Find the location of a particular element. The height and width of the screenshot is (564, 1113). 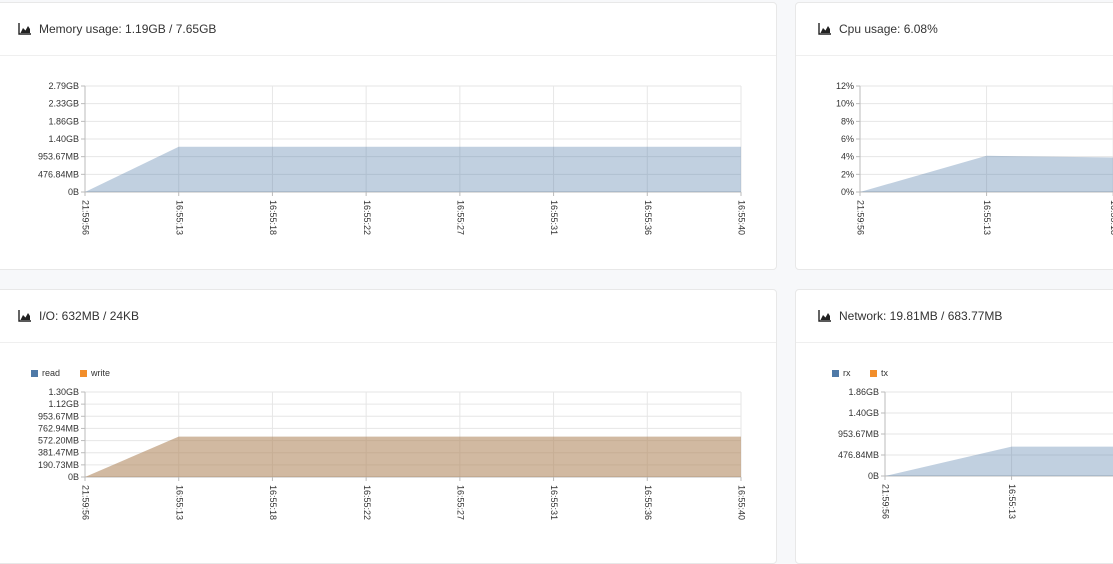

y-tick-label: 4% is located at coordinates (847, 157).